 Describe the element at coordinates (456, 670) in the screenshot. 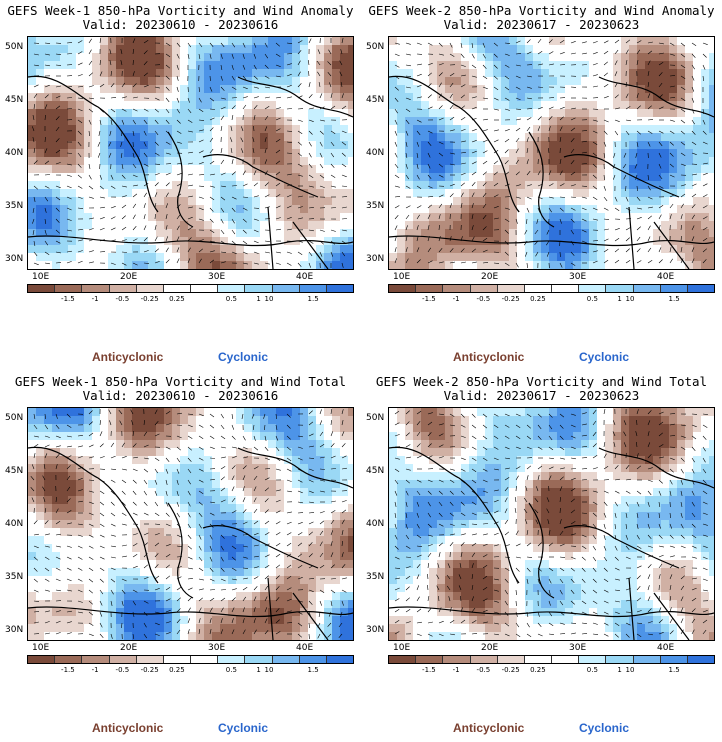

I see `colorbar-label: -1` at that location.